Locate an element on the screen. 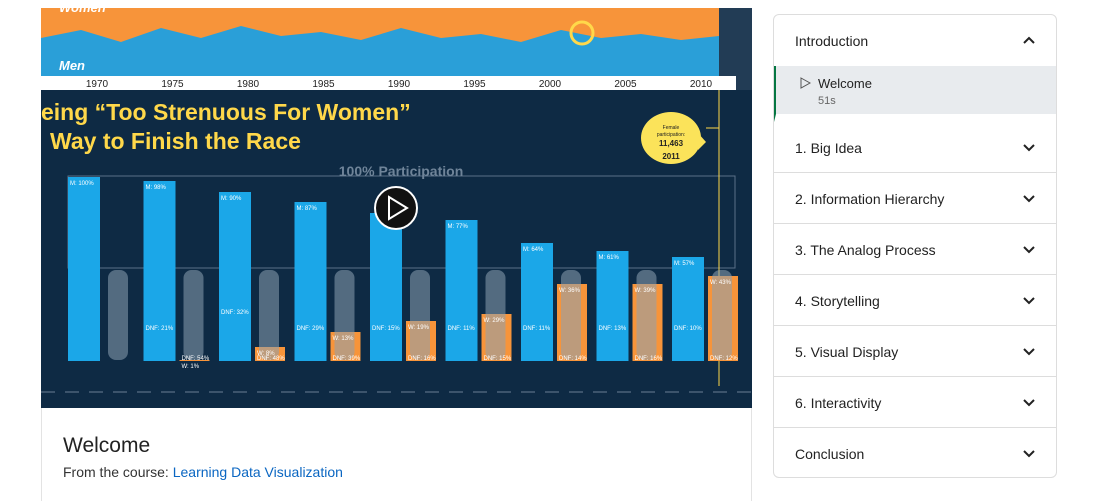 Image resolution: width=1106 pixels, height=501 pixels. section-row: 3. The Analog Process is located at coordinates (915, 249).